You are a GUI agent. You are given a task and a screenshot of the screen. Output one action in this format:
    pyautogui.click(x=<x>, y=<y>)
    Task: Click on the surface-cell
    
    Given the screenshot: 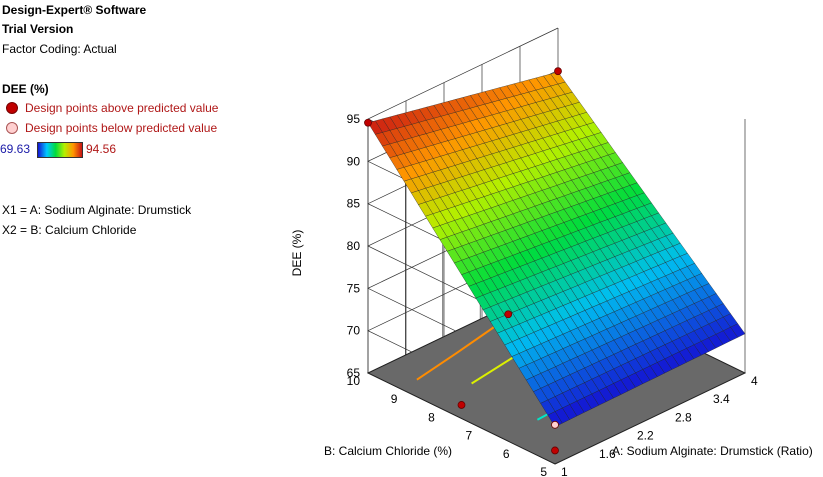 What is the action you would take?
    pyautogui.click(x=555, y=419)
    